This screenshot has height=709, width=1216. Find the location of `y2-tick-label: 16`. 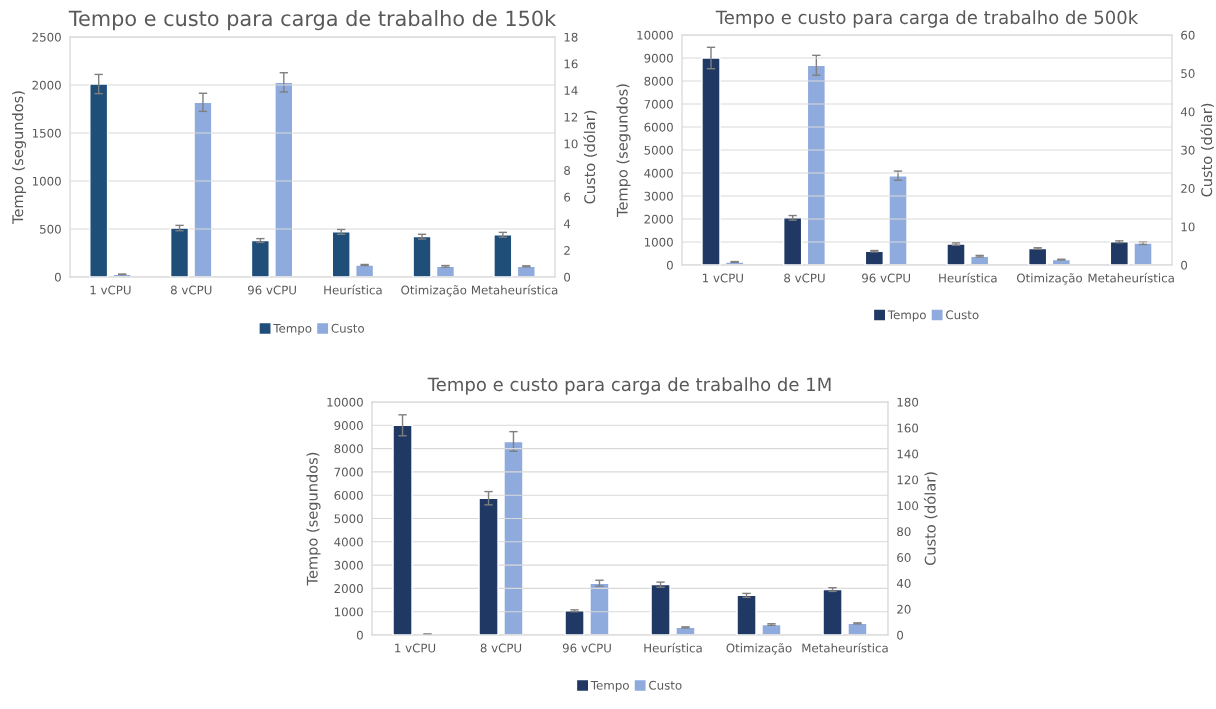

y2-tick-label: 16 is located at coordinates (571, 64).